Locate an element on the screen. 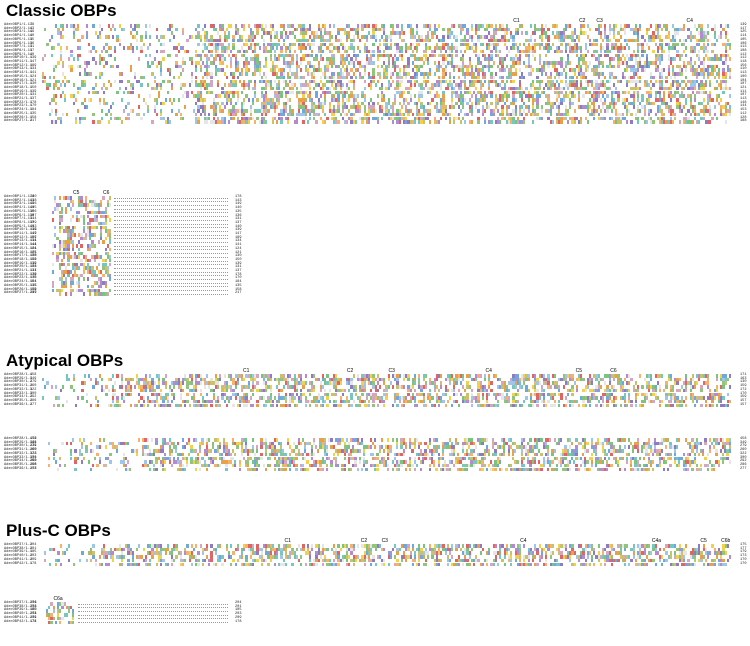  sequence-label: AdecOBP38/1-201 is located at coordinates (20, 548).